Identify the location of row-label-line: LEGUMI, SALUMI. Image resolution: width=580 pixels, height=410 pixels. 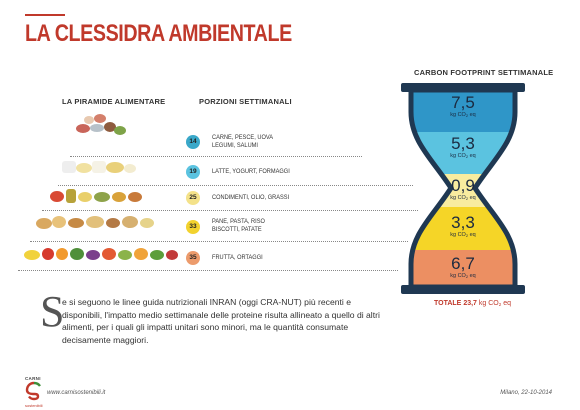
(235, 145).